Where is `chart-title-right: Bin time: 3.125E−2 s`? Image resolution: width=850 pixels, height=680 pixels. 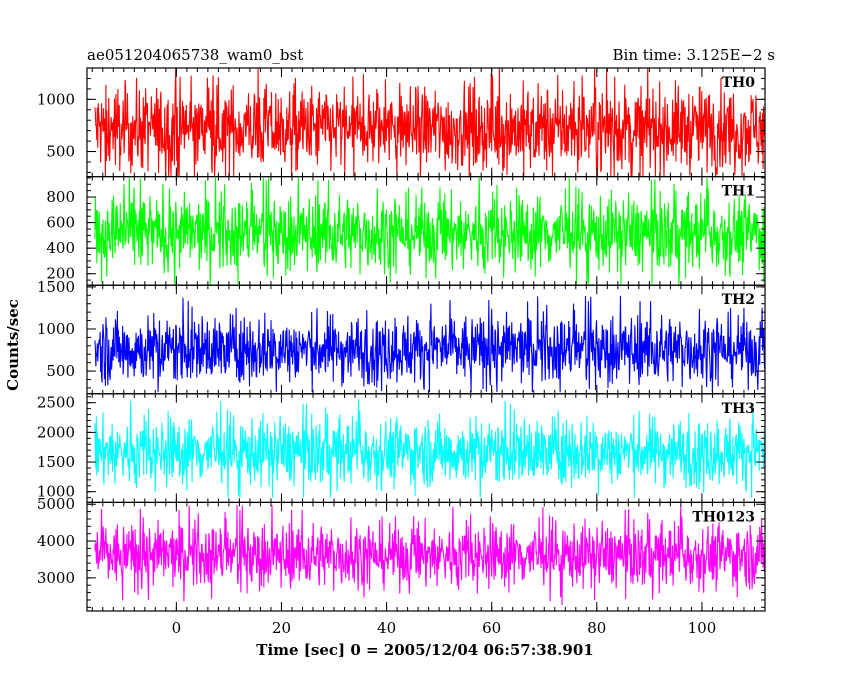
chart-title-right: Bin time: 3.125E−2 s is located at coordinates (694, 55).